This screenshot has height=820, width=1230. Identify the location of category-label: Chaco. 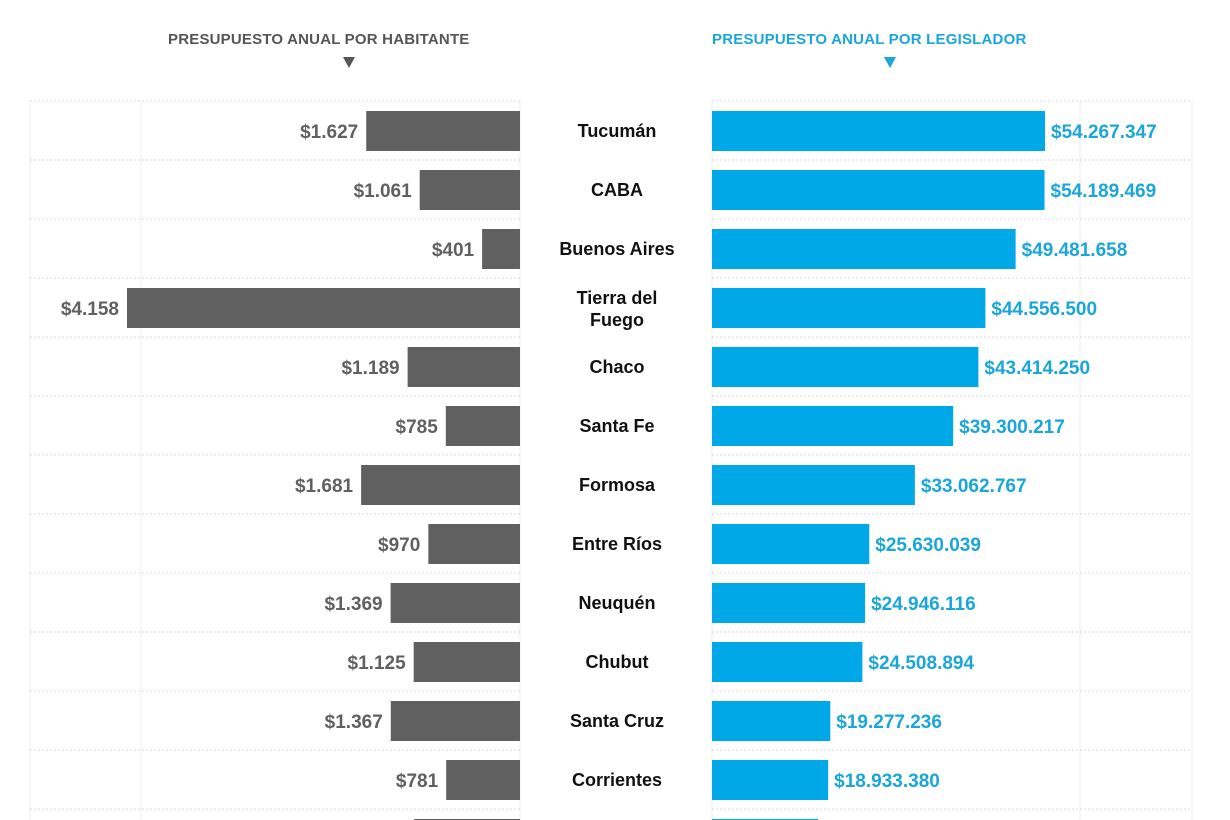
(616, 367).